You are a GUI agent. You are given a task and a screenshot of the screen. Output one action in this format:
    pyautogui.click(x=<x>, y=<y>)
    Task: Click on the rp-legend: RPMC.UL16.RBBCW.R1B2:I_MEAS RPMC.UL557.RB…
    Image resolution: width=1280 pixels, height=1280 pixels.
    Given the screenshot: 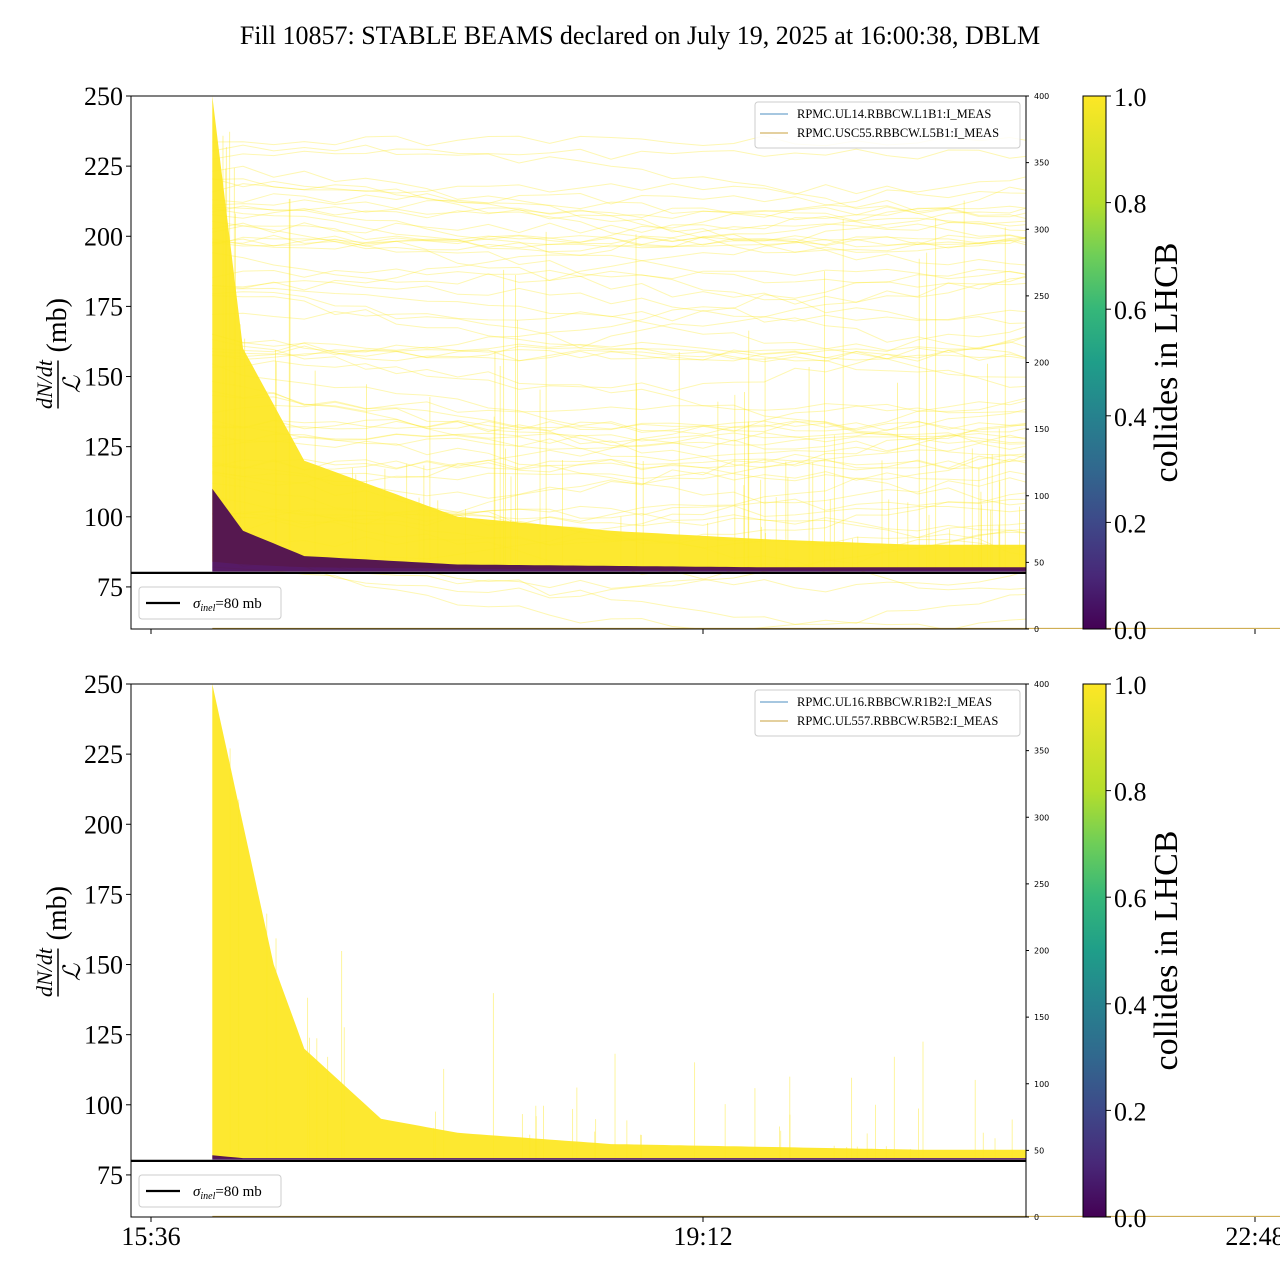 What is the action you would take?
    pyautogui.click(x=887, y=713)
    